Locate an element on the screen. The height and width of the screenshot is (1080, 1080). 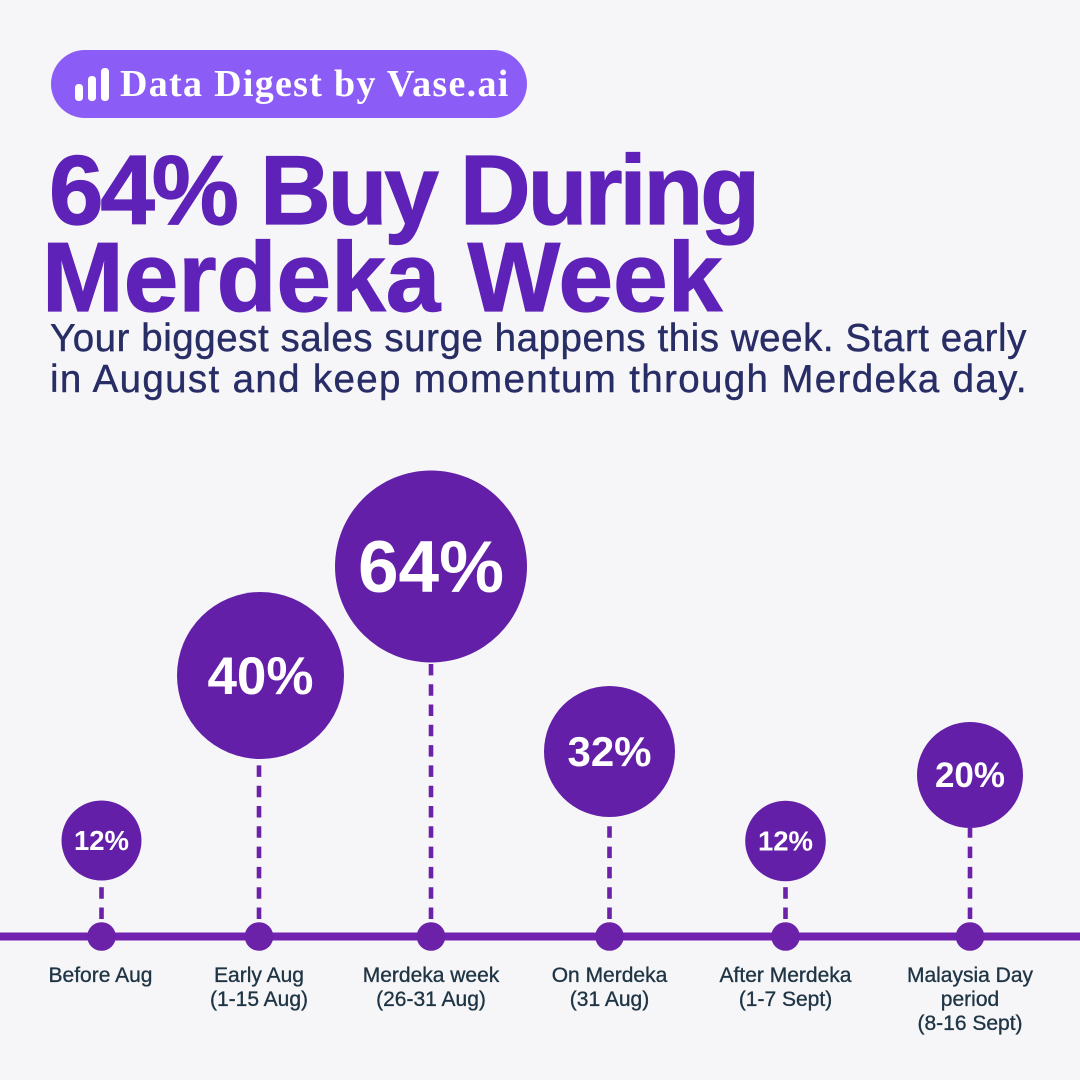
svg-text: Merdeka week is located at coordinates (431, 975).